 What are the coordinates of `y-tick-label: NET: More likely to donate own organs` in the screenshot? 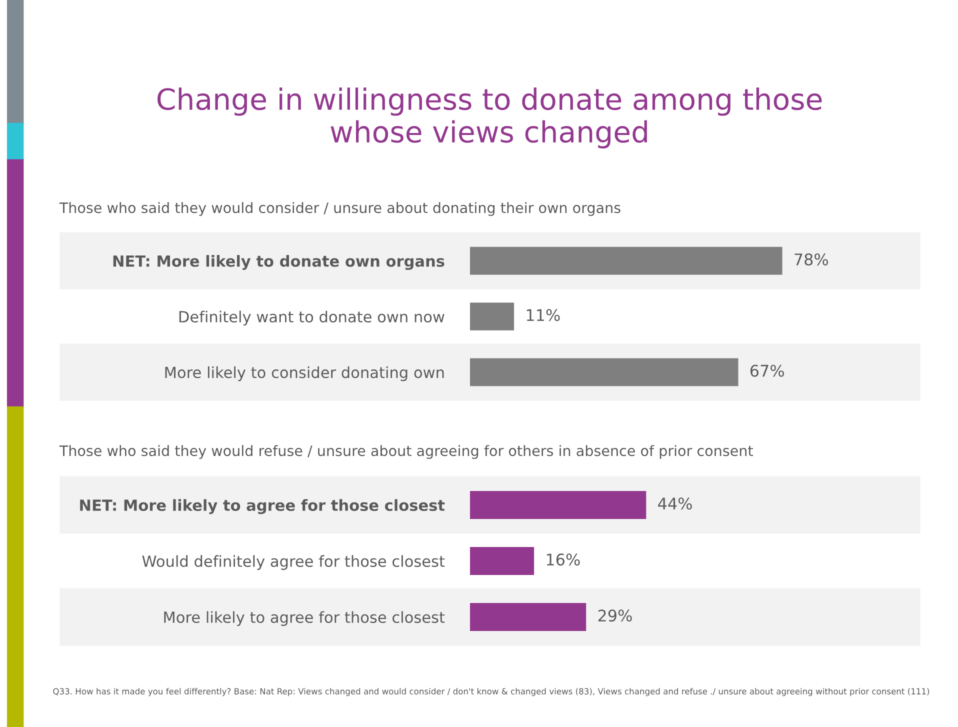 It's located at (278, 262).